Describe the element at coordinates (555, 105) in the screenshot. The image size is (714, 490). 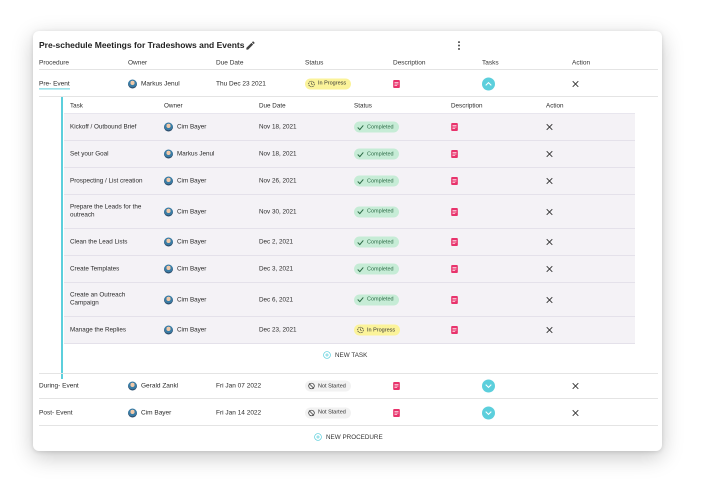
I see `header-task-action: Action` at that location.